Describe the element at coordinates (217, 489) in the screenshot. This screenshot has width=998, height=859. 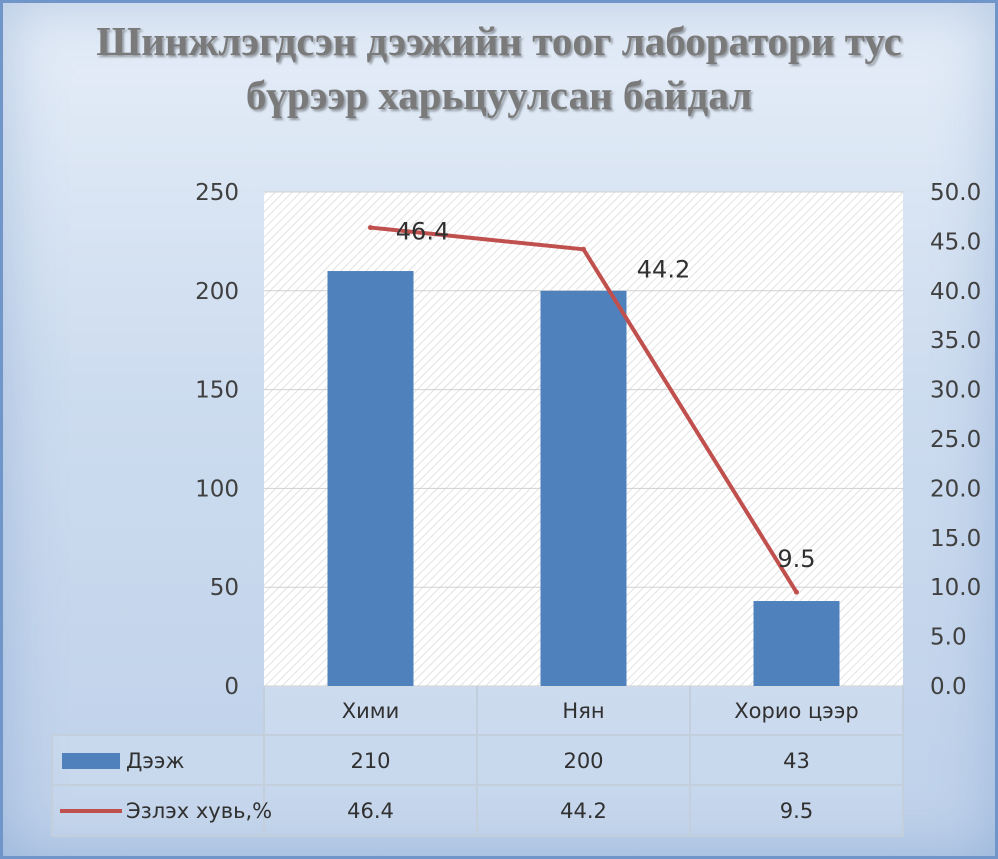
I see `y-left-tick-label: 100` at that location.